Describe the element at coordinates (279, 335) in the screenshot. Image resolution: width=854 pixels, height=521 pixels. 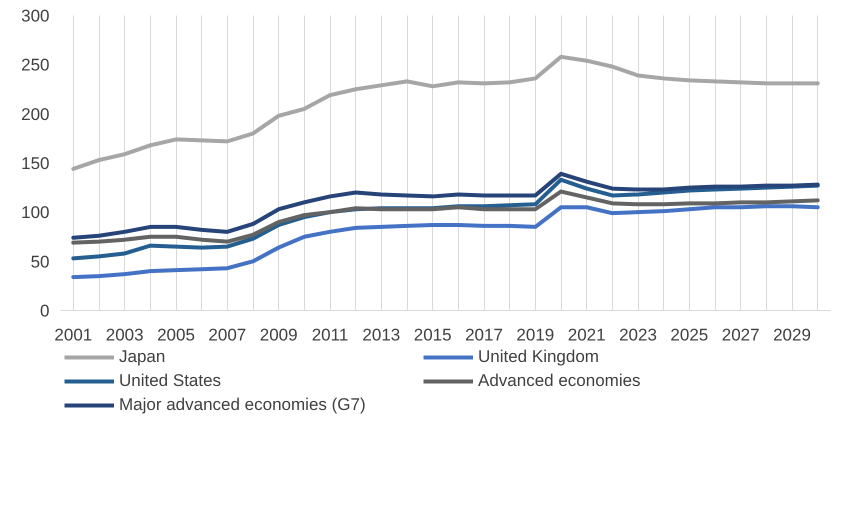
I see `x-tick-label: 2009` at that location.